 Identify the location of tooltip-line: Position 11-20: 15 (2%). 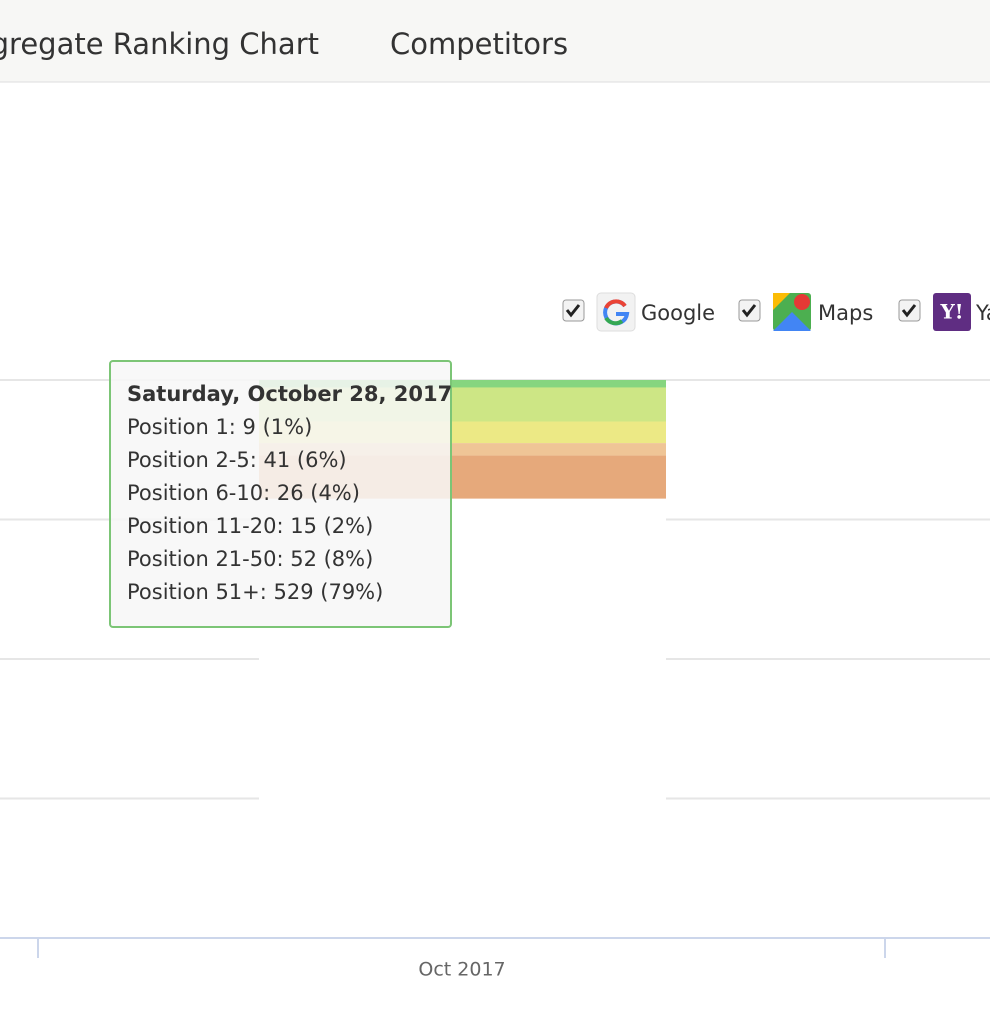
(250, 526).